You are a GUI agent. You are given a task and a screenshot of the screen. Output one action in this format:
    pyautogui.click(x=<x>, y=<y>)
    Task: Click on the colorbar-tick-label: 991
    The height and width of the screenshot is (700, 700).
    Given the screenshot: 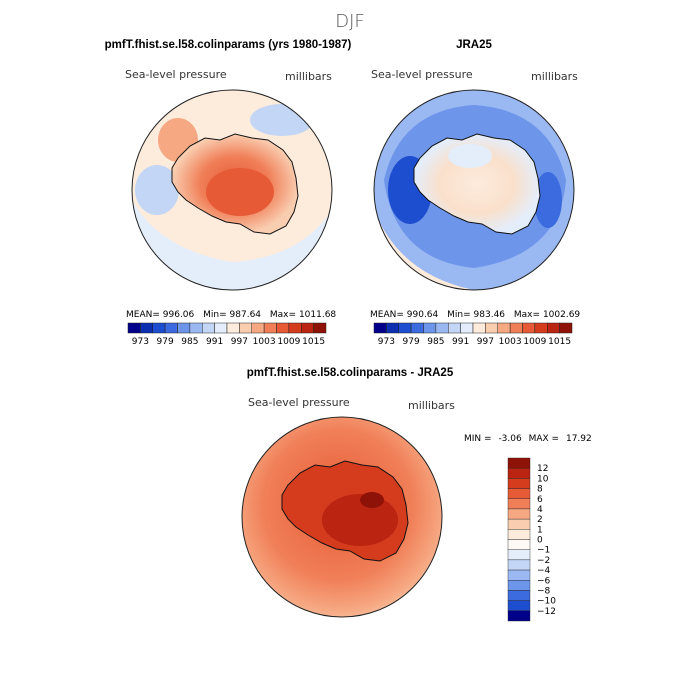 What is the action you would take?
    pyautogui.click(x=460, y=342)
    